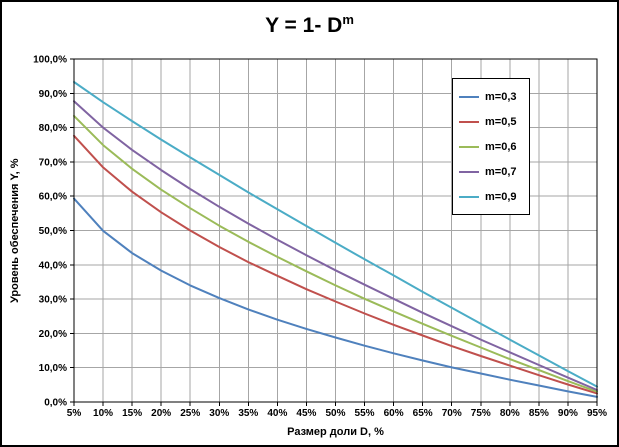  I want to click on legend-entry: m=0,3, so click(491, 96).